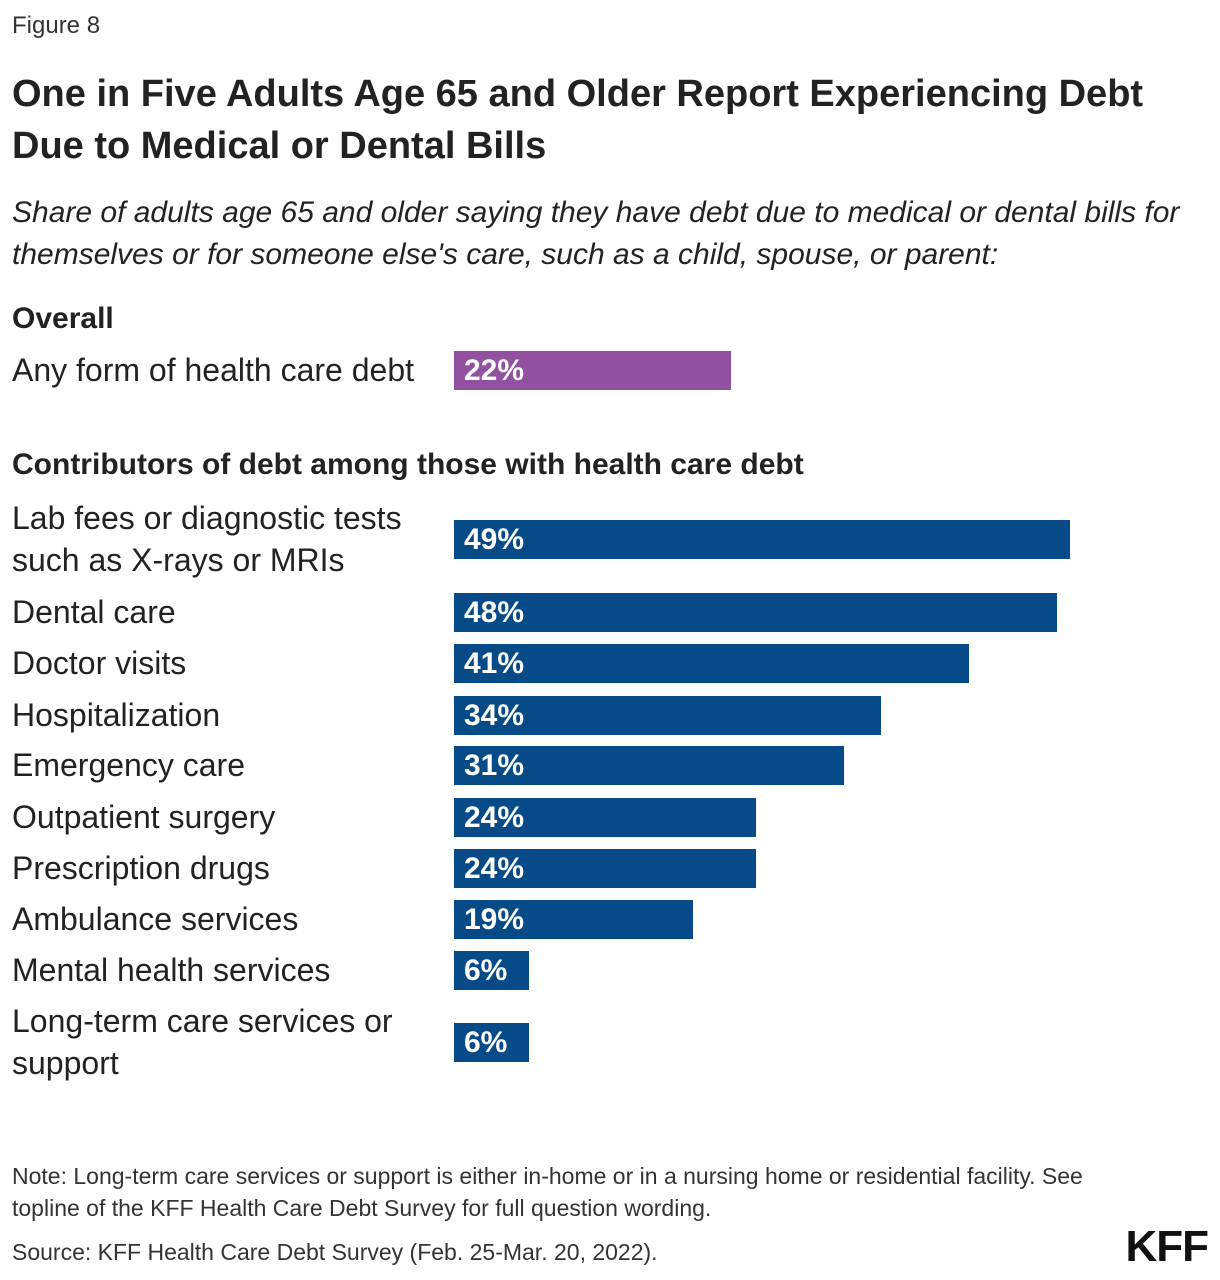  I want to click on bar-value-label: 41%, so click(494, 663).